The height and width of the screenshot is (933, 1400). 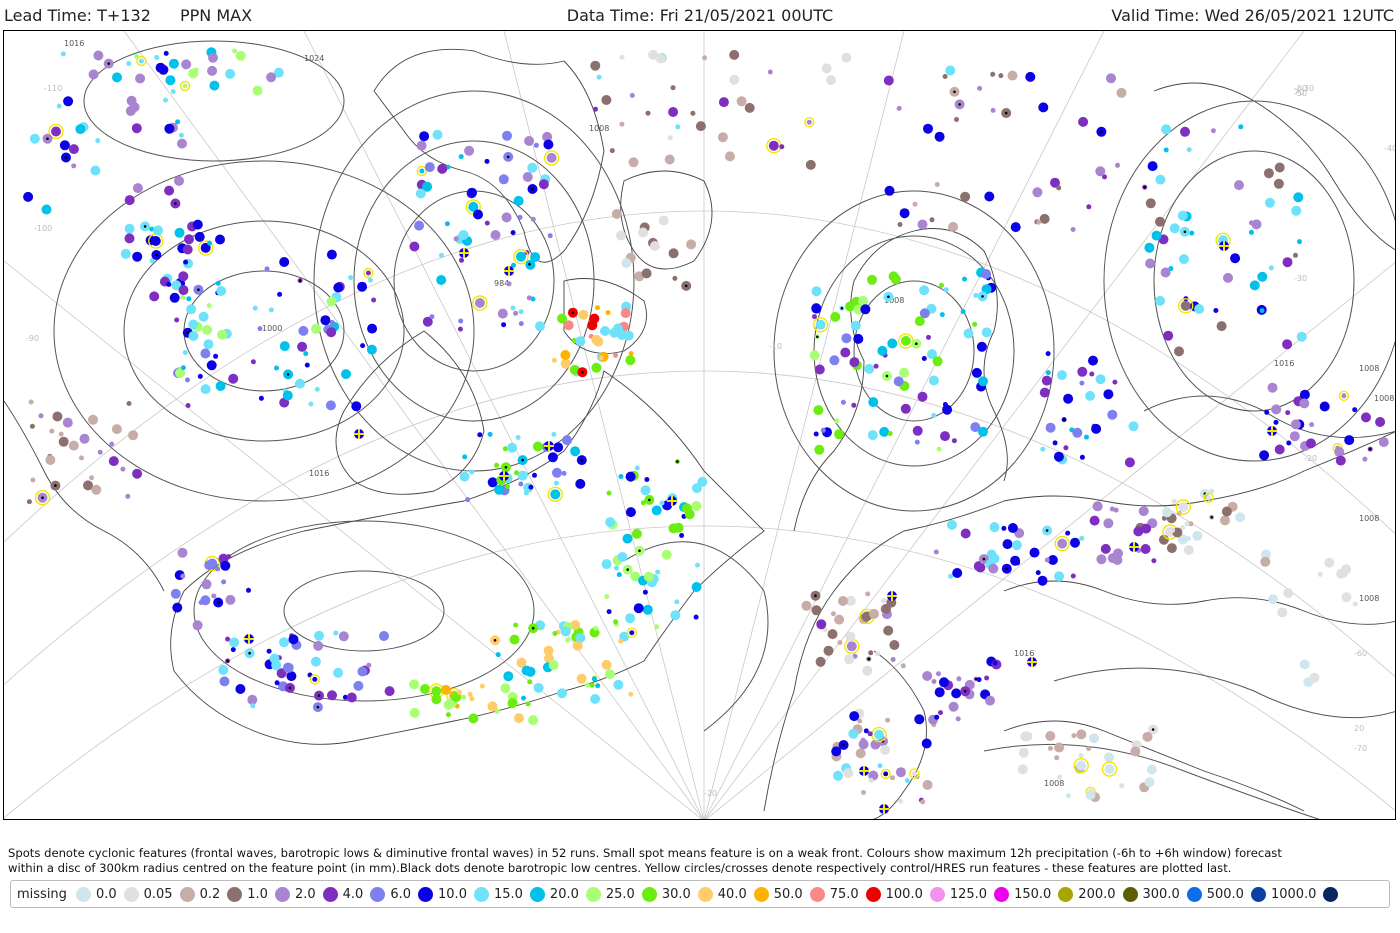 What do you see at coordinates (1284, 363) in the screenshot?
I see `isobar-label: 1016` at bounding box center [1284, 363].